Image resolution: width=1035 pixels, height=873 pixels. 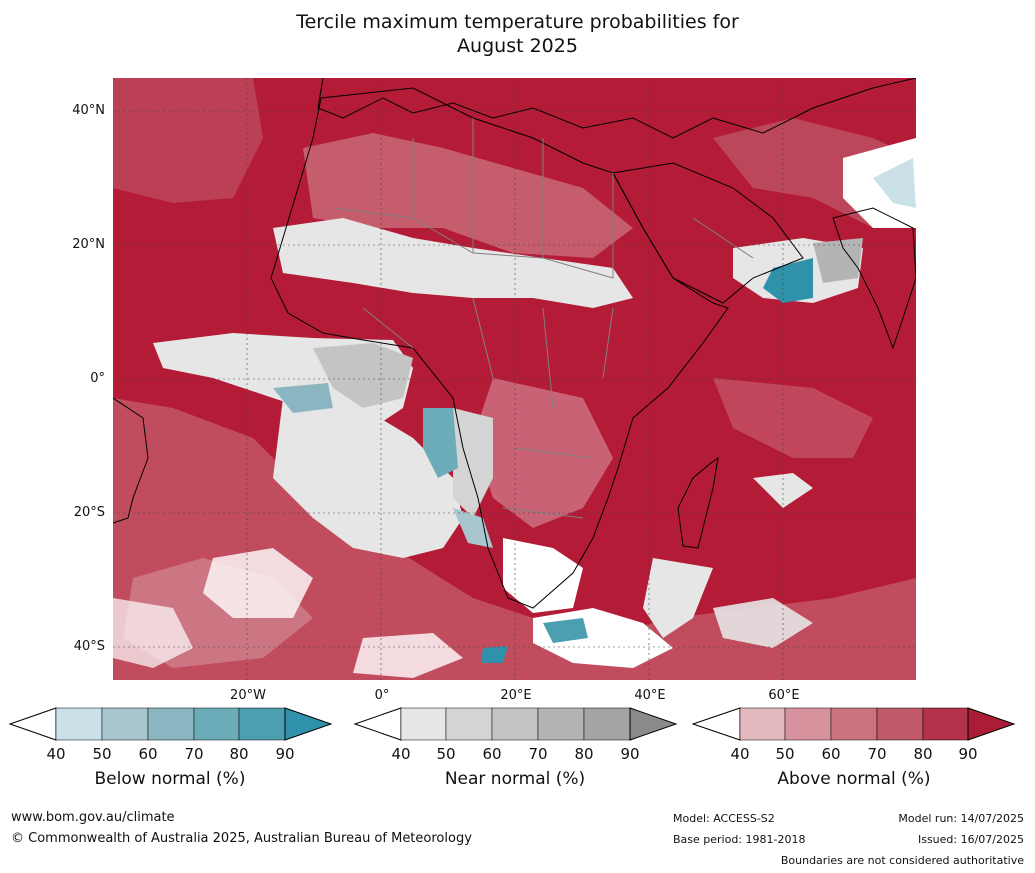 What do you see at coordinates (239, 754) in the screenshot?
I see `below-tick-80: 80` at bounding box center [239, 754].